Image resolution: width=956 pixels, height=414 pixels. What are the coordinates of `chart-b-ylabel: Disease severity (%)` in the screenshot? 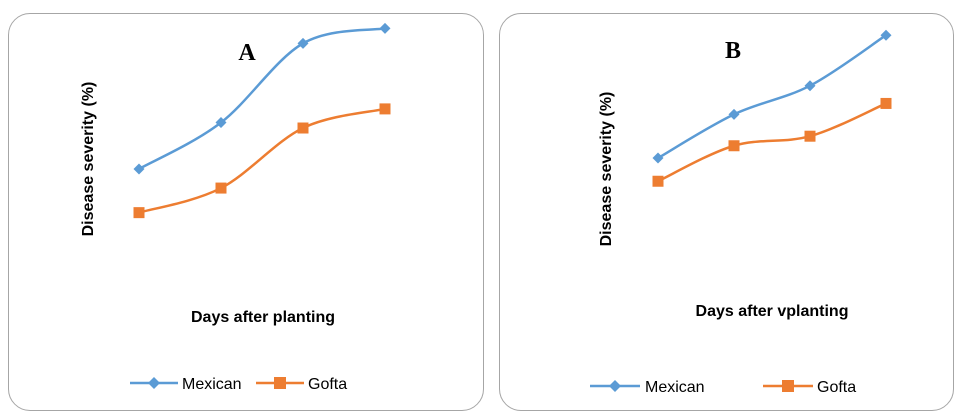 It's located at (606, 169).